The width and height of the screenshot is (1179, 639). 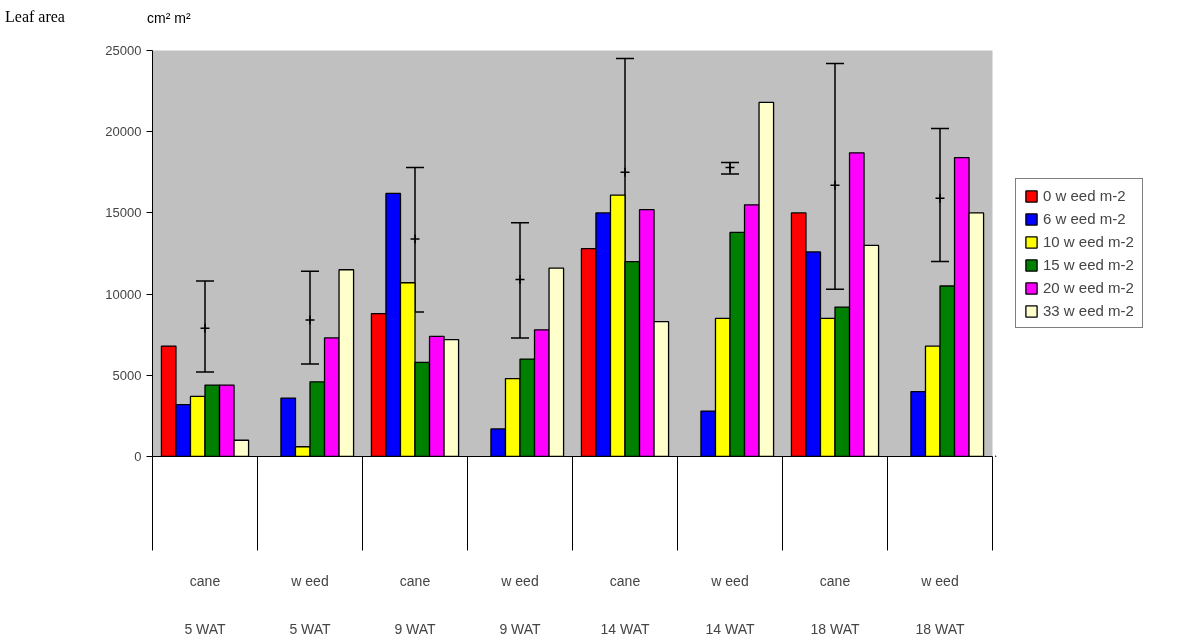 I want to click on y-axis-title: Leaf area, so click(x=35, y=17).